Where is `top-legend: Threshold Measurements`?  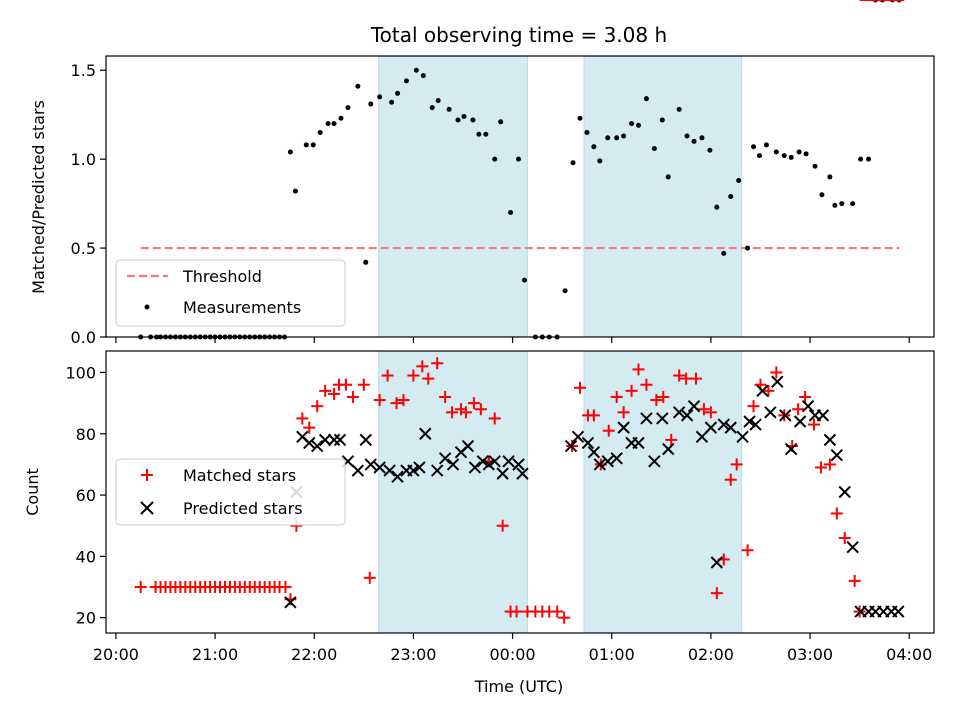 top-legend: Threshold Measurements is located at coordinates (230, 293).